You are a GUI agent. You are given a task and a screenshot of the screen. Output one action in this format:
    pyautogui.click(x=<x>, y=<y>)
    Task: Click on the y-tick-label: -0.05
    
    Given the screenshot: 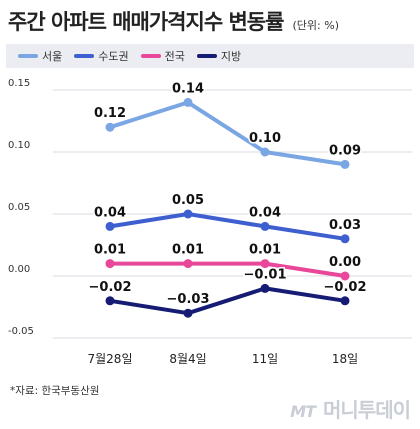 What is the action you would take?
    pyautogui.click(x=21, y=331)
    